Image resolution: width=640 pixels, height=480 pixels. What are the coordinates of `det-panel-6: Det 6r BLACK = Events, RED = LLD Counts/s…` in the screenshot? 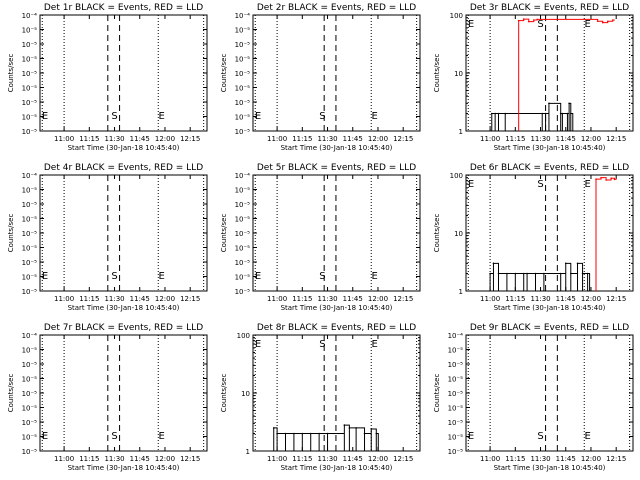 It's located at (533, 237).